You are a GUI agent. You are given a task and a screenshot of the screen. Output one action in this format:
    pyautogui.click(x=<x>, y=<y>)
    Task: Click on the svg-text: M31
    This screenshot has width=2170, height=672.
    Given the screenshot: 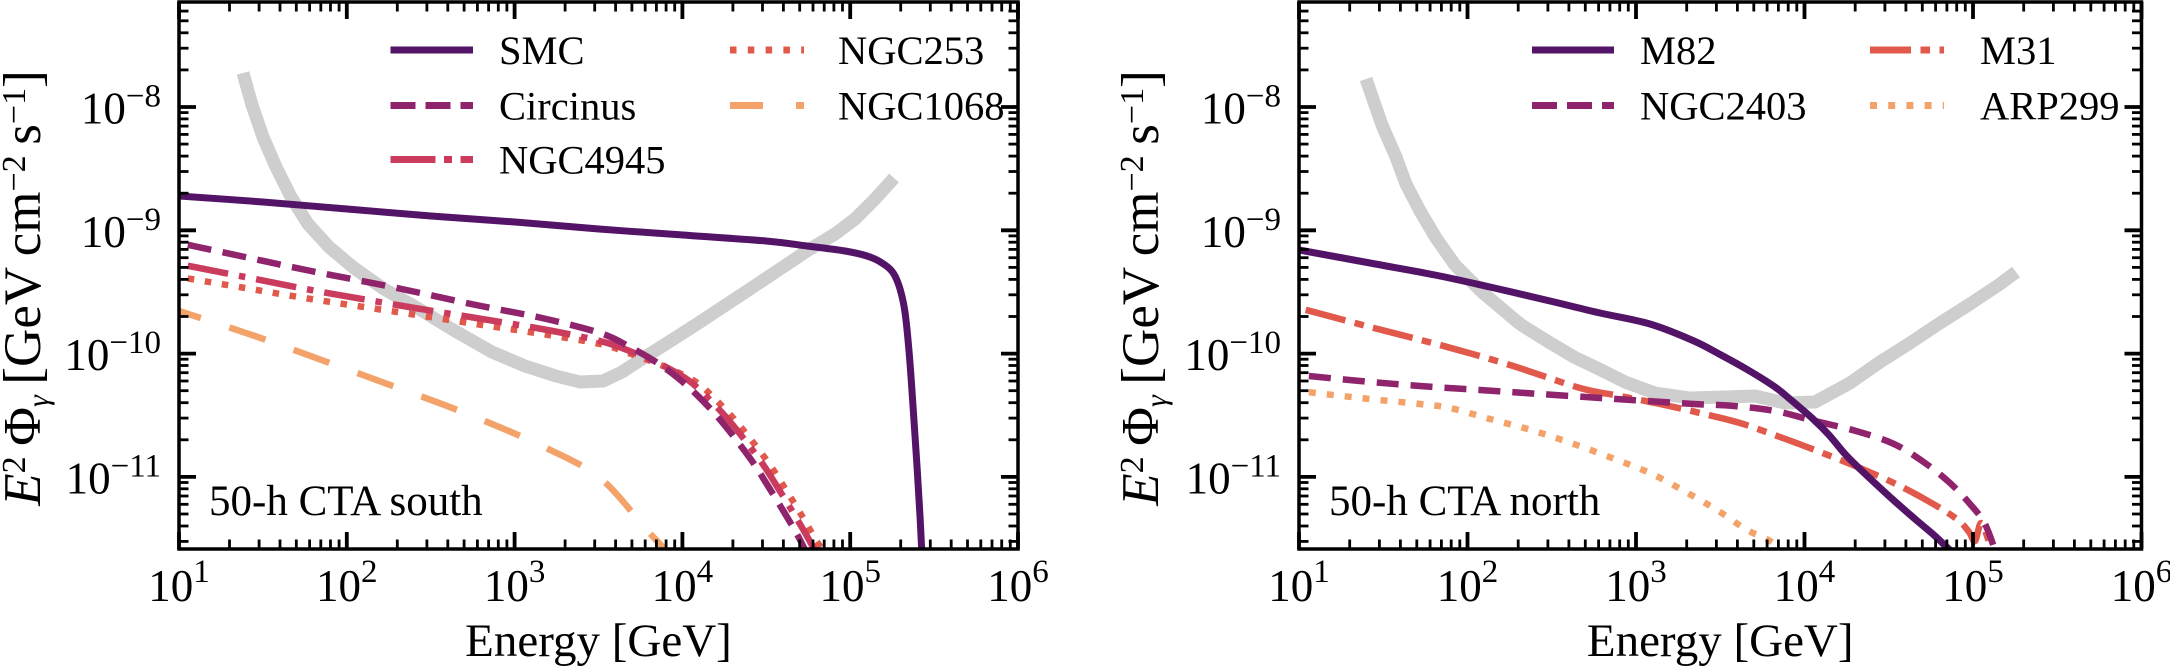 What is the action you would take?
    pyautogui.click(x=2018, y=50)
    